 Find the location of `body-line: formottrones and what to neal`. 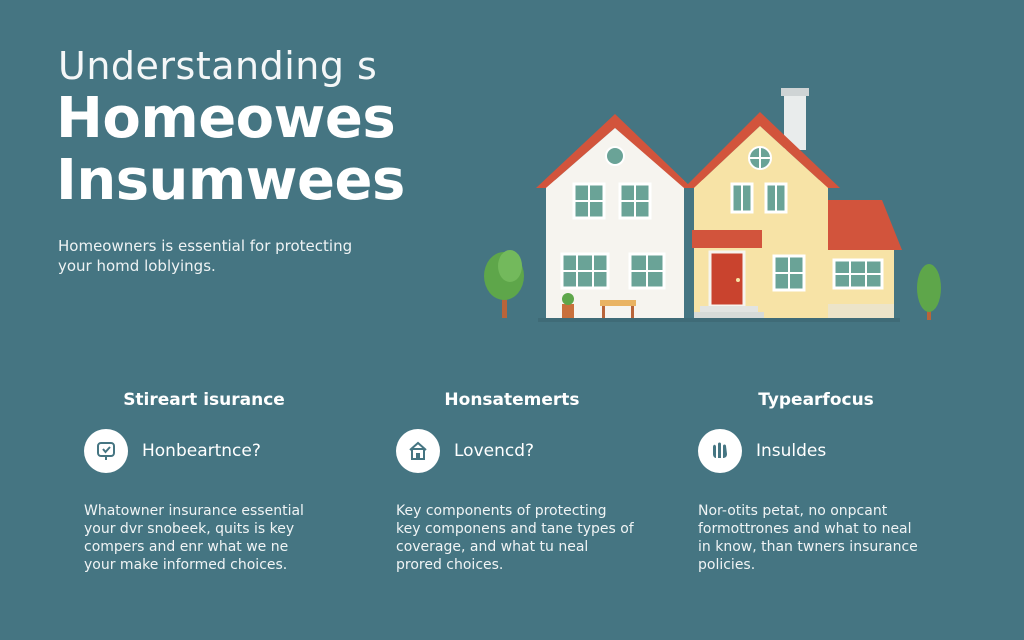

body-line: formottrones and what to neal is located at coordinates (805, 529).